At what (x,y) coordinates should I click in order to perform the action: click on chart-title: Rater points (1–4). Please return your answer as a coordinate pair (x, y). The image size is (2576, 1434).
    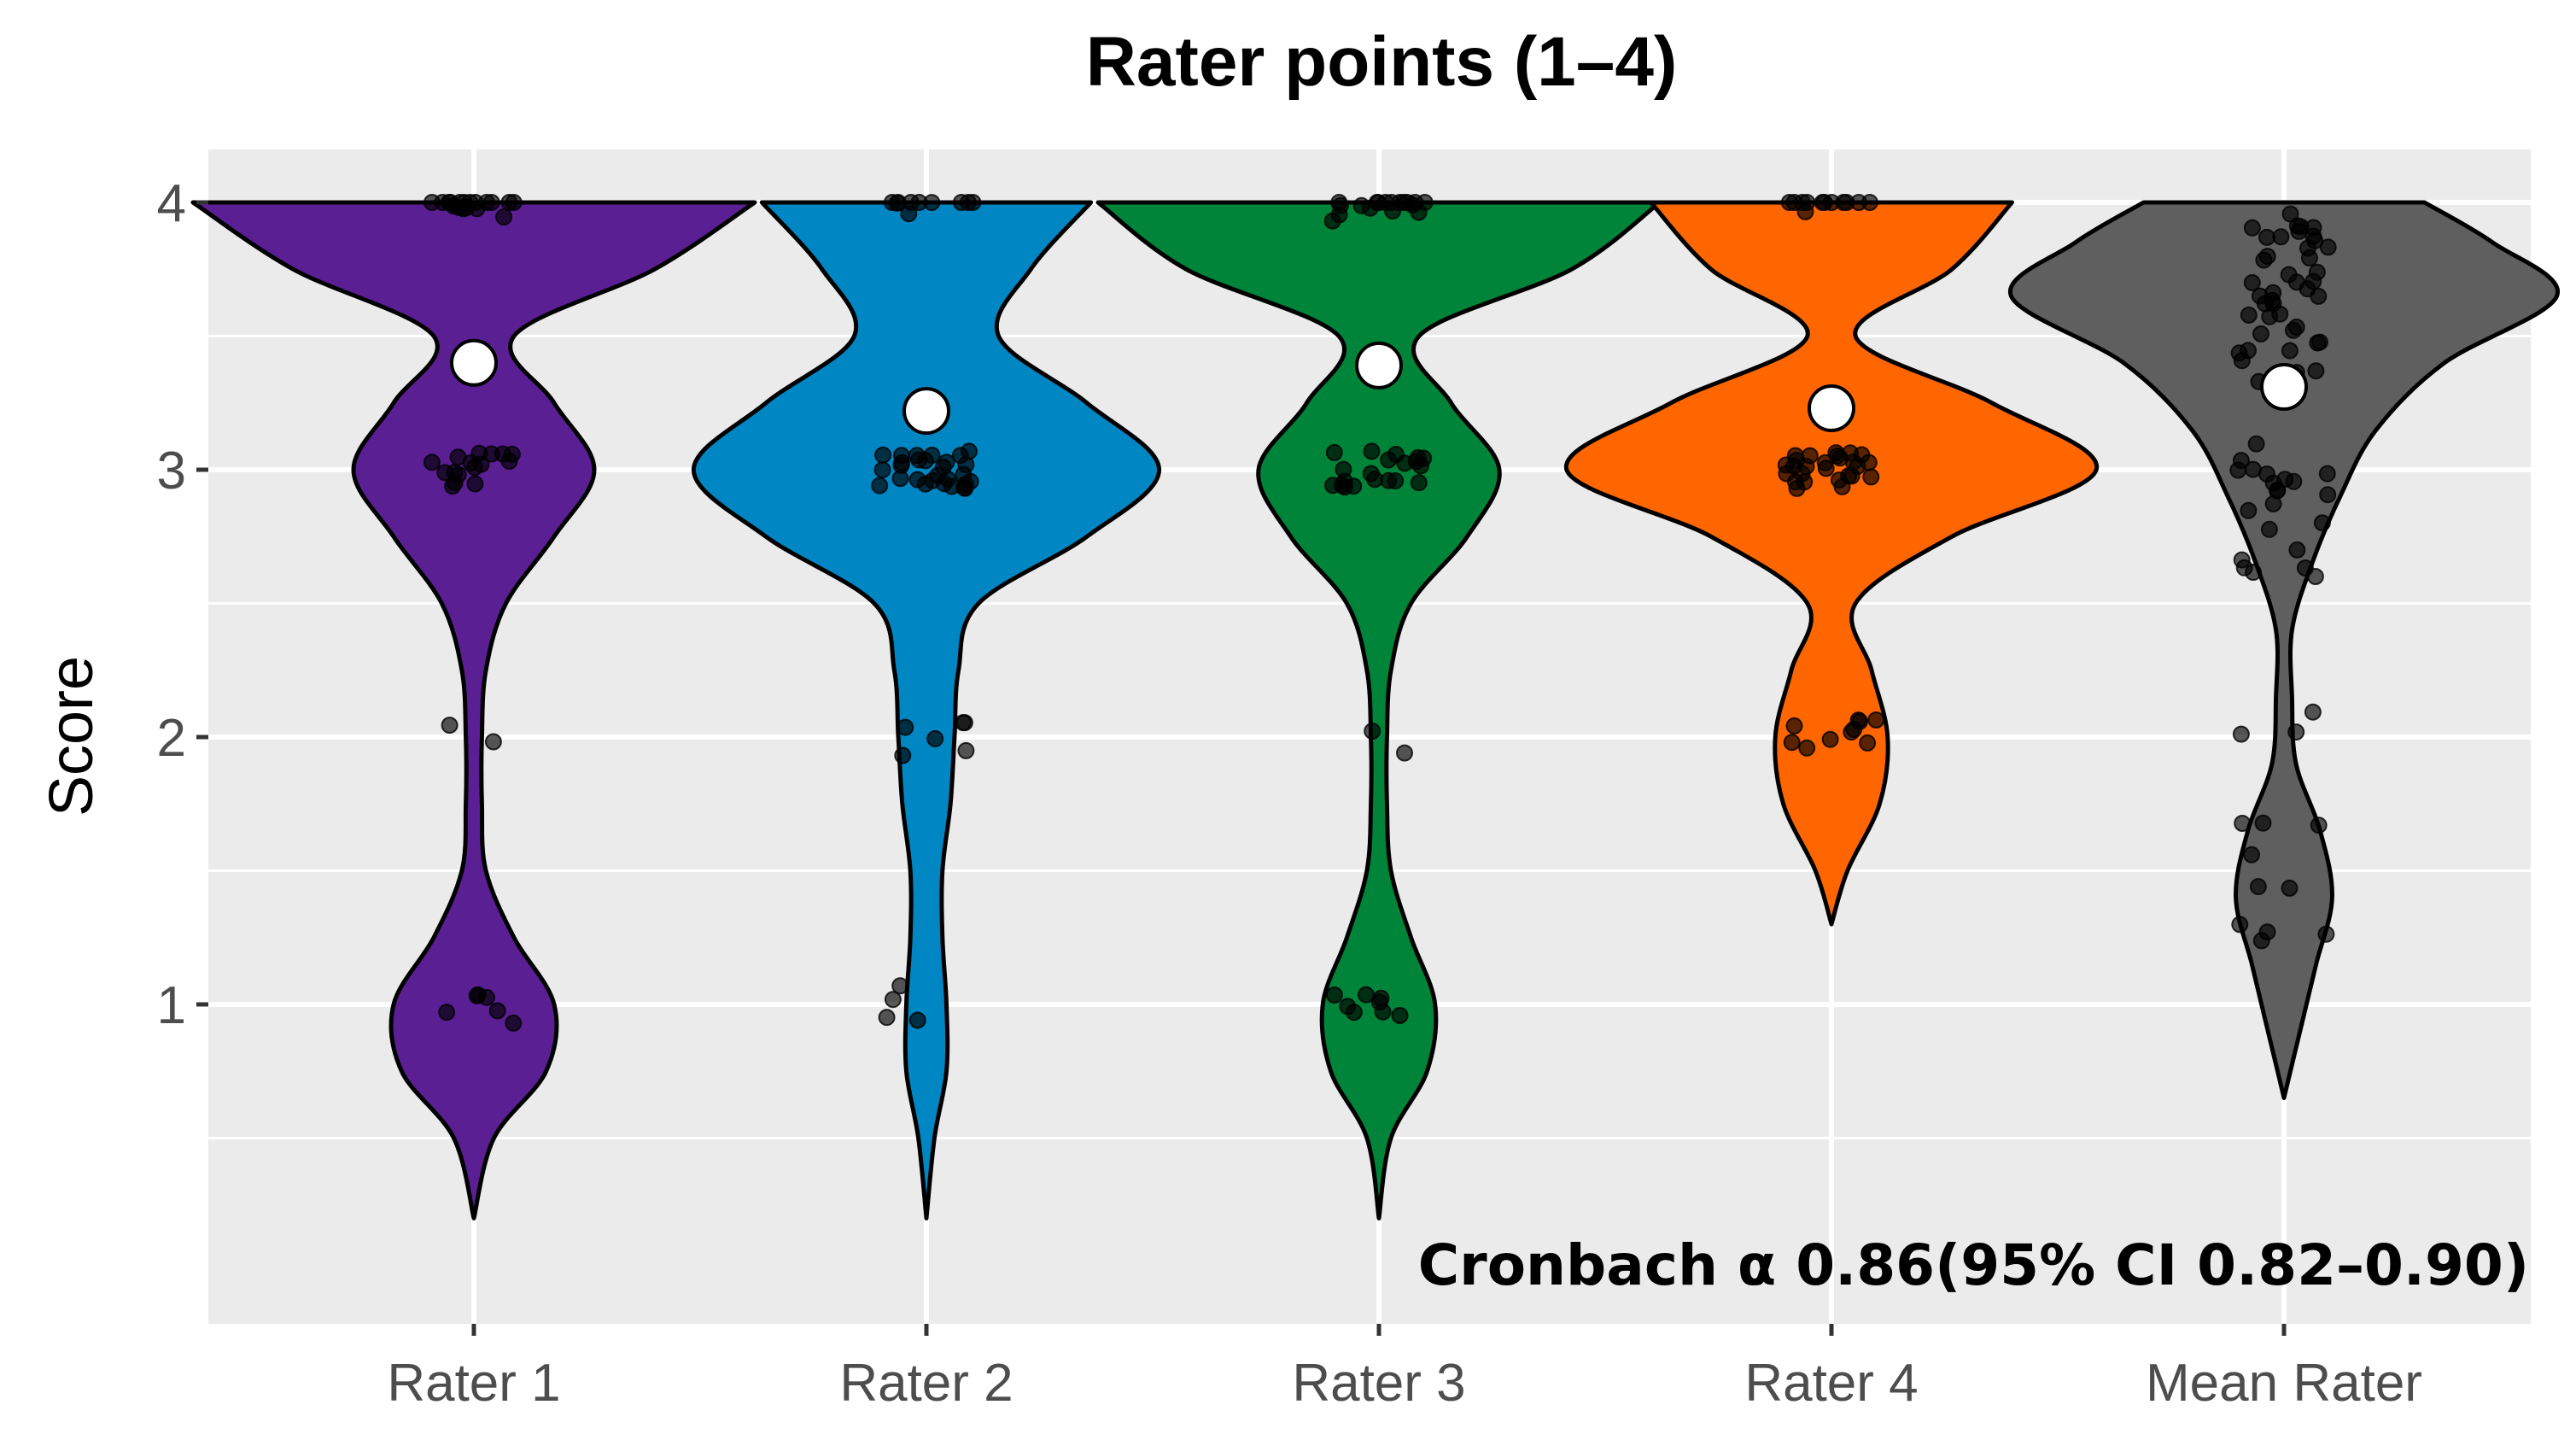
    Looking at the image, I should click on (1382, 62).